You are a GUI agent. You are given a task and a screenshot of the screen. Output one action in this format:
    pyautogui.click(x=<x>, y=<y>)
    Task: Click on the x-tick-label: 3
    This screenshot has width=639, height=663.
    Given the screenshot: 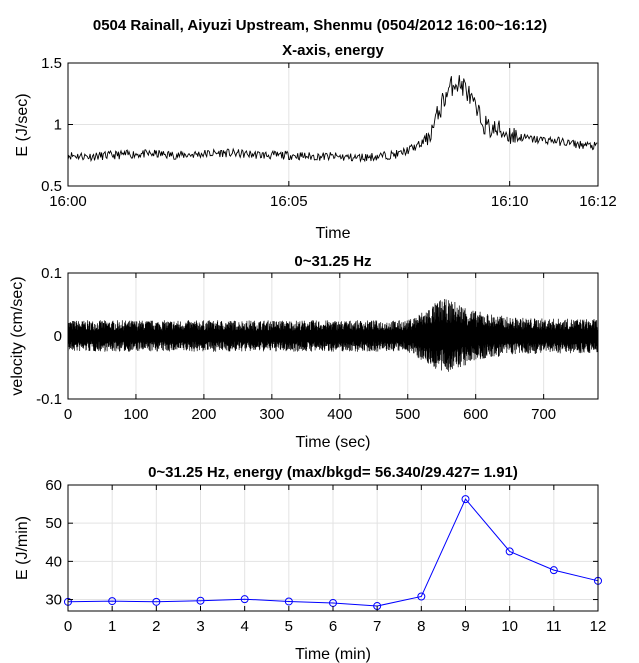 What is the action you would take?
    pyautogui.click(x=200, y=626)
    